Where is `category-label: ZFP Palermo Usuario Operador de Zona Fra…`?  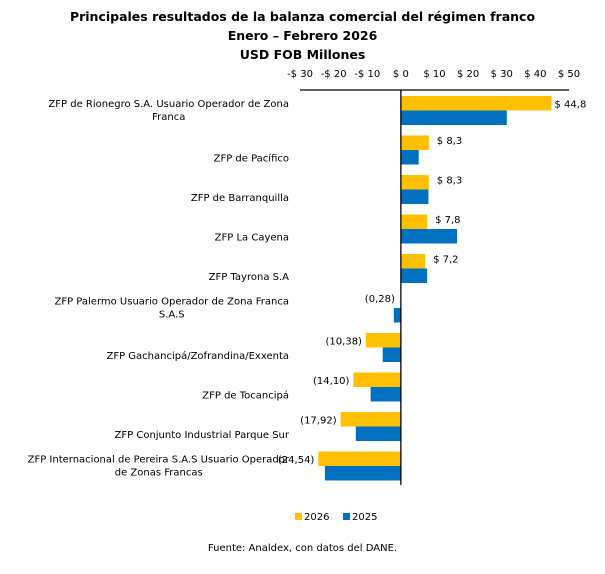 category-label: ZFP Palermo Usuario Operador de Zona Fra… is located at coordinates (172, 301).